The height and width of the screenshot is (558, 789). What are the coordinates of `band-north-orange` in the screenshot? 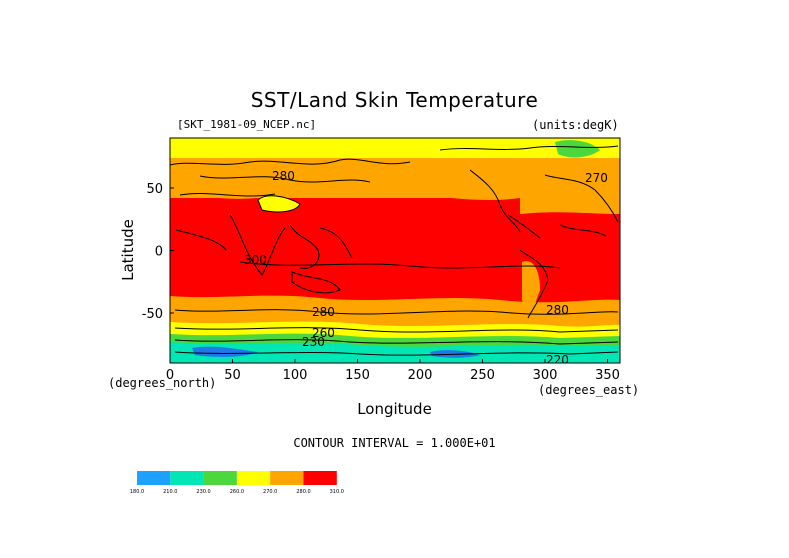 It's located at (395, 178).